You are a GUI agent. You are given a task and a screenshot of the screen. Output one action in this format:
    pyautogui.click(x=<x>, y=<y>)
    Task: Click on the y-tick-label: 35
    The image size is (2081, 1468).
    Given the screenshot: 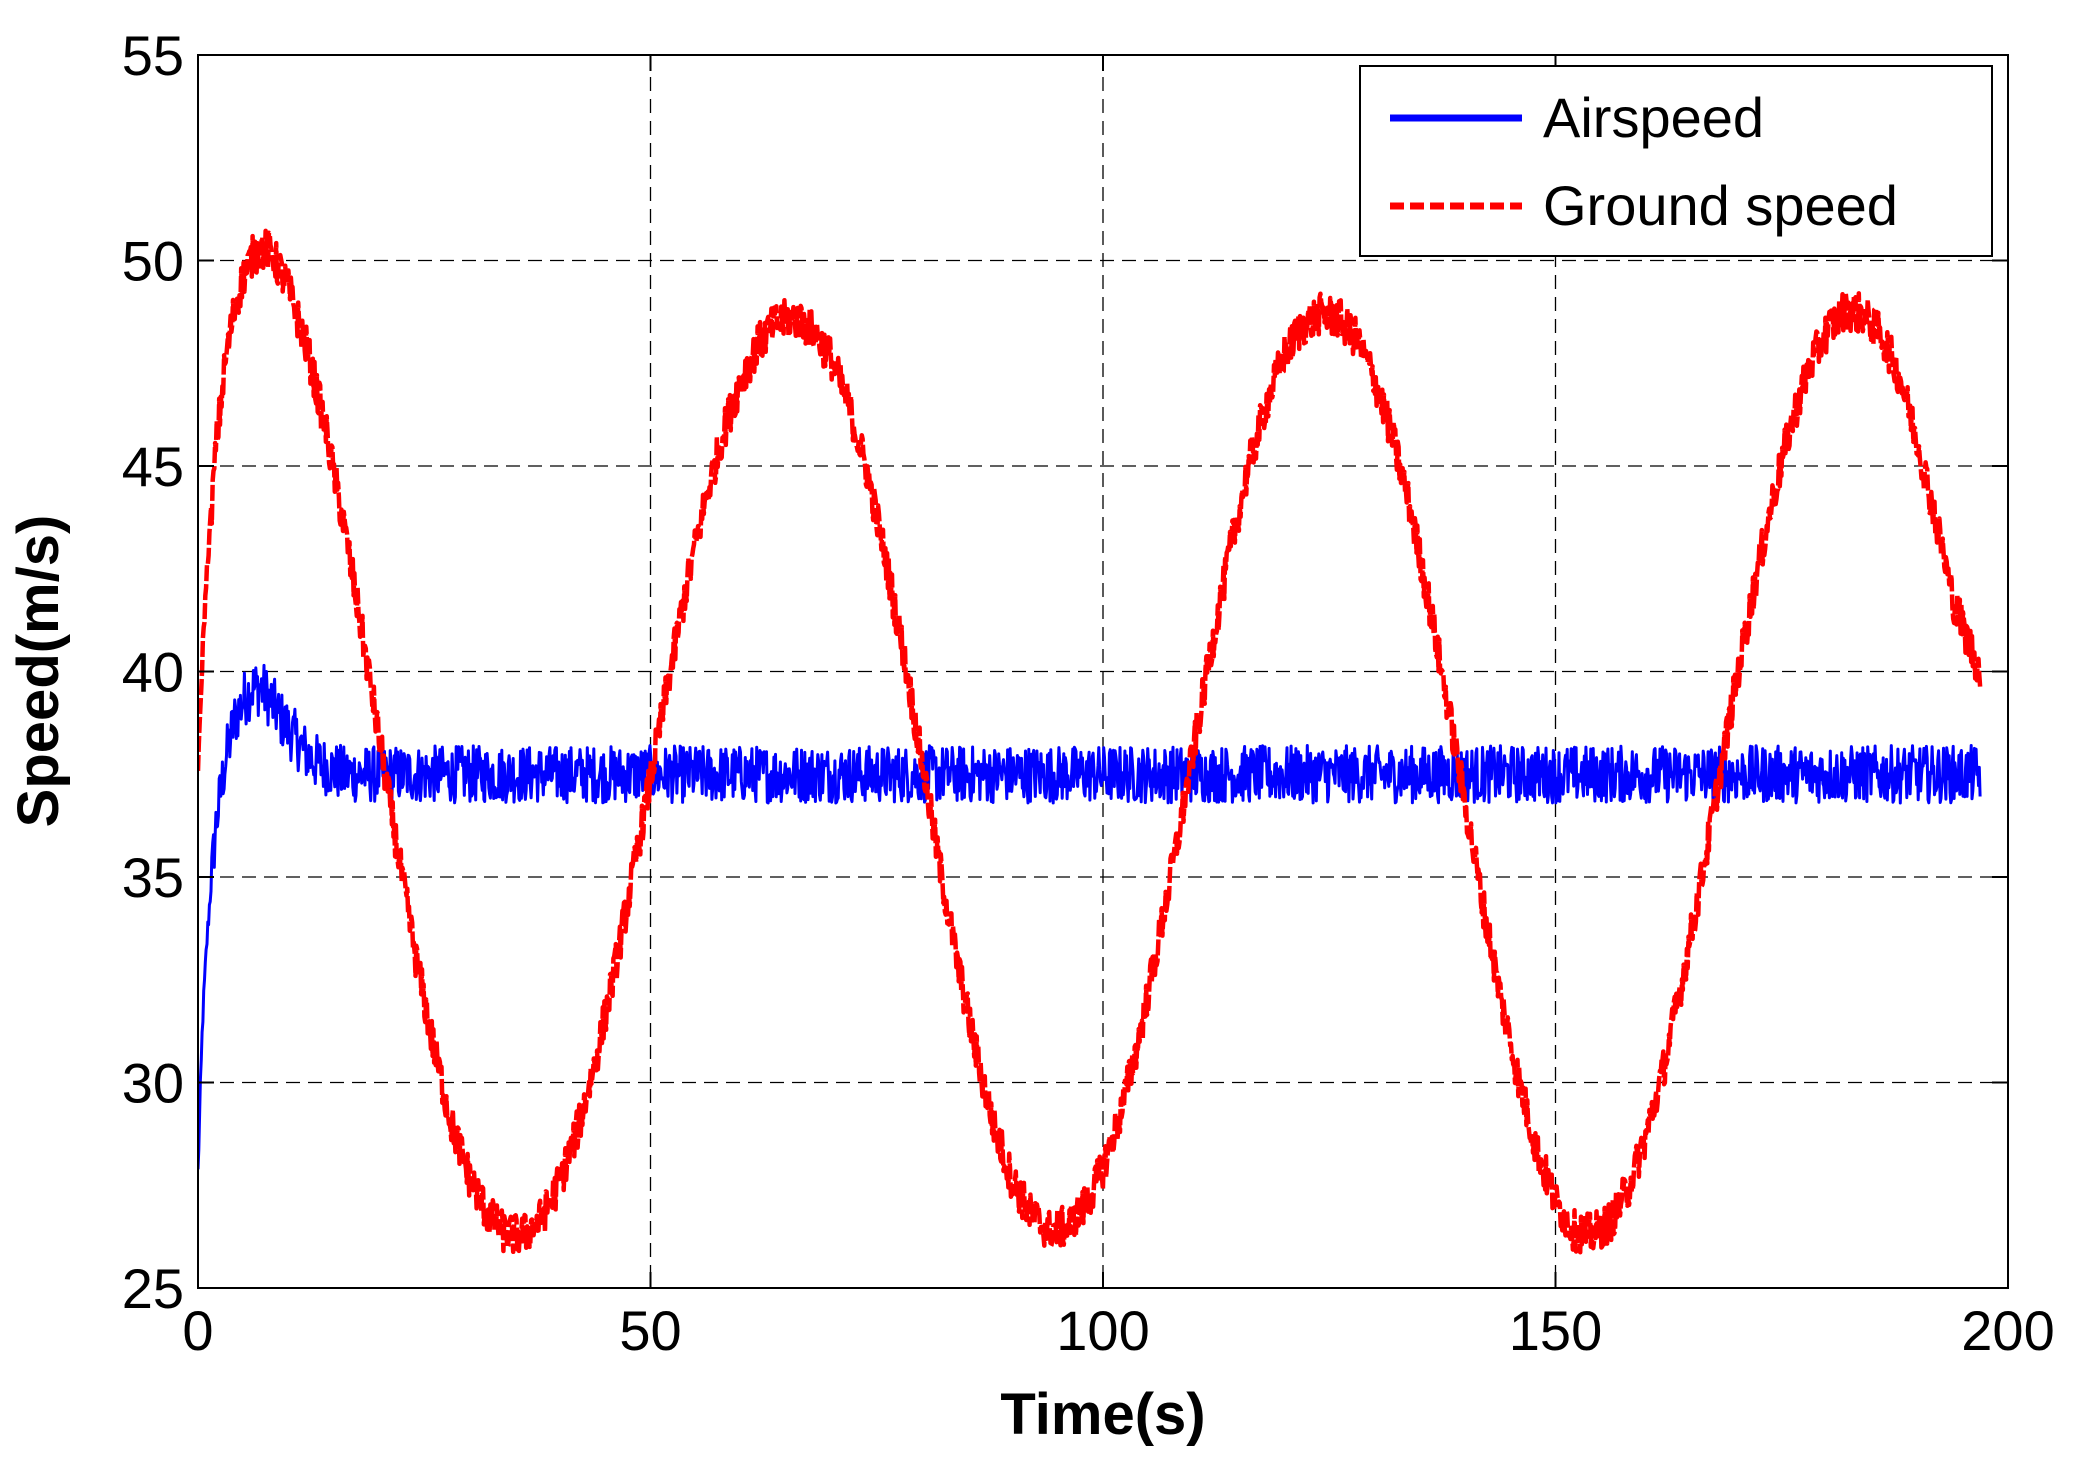 What is the action you would take?
    pyautogui.click(x=153, y=877)
    